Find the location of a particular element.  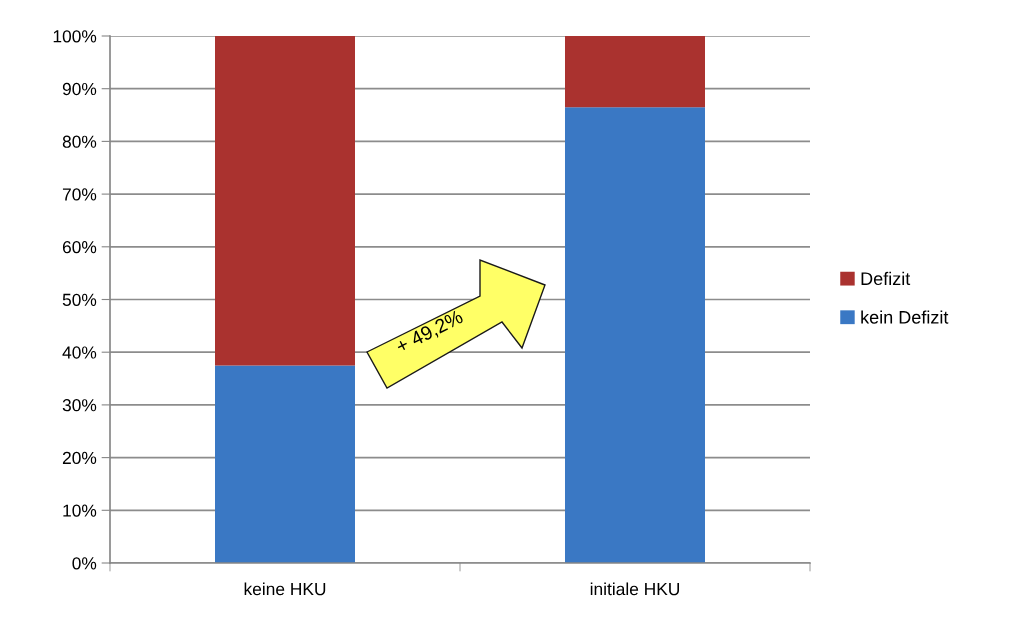

x-tick-label: keine HKU is located at coordinates (285, 589).